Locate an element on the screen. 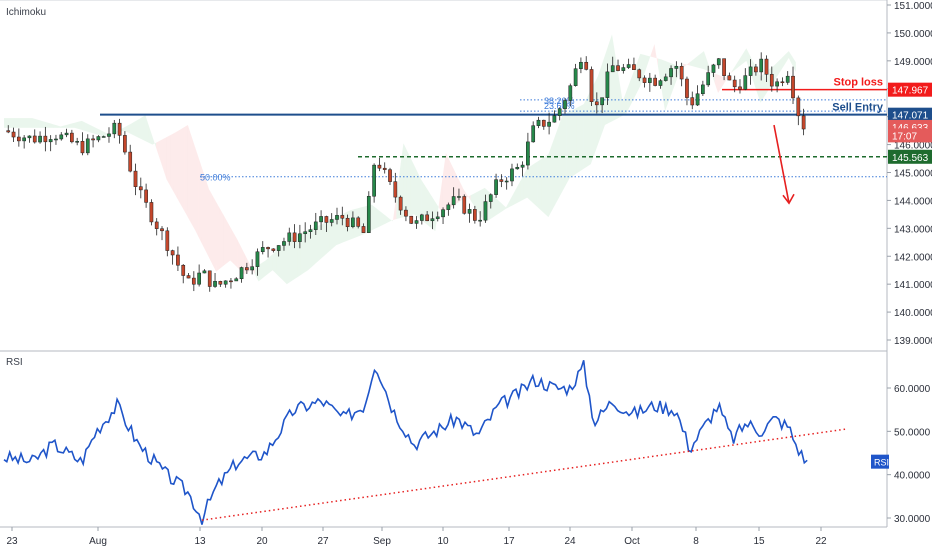  time-tick-label: Oct is located at coordinates (632, 541).